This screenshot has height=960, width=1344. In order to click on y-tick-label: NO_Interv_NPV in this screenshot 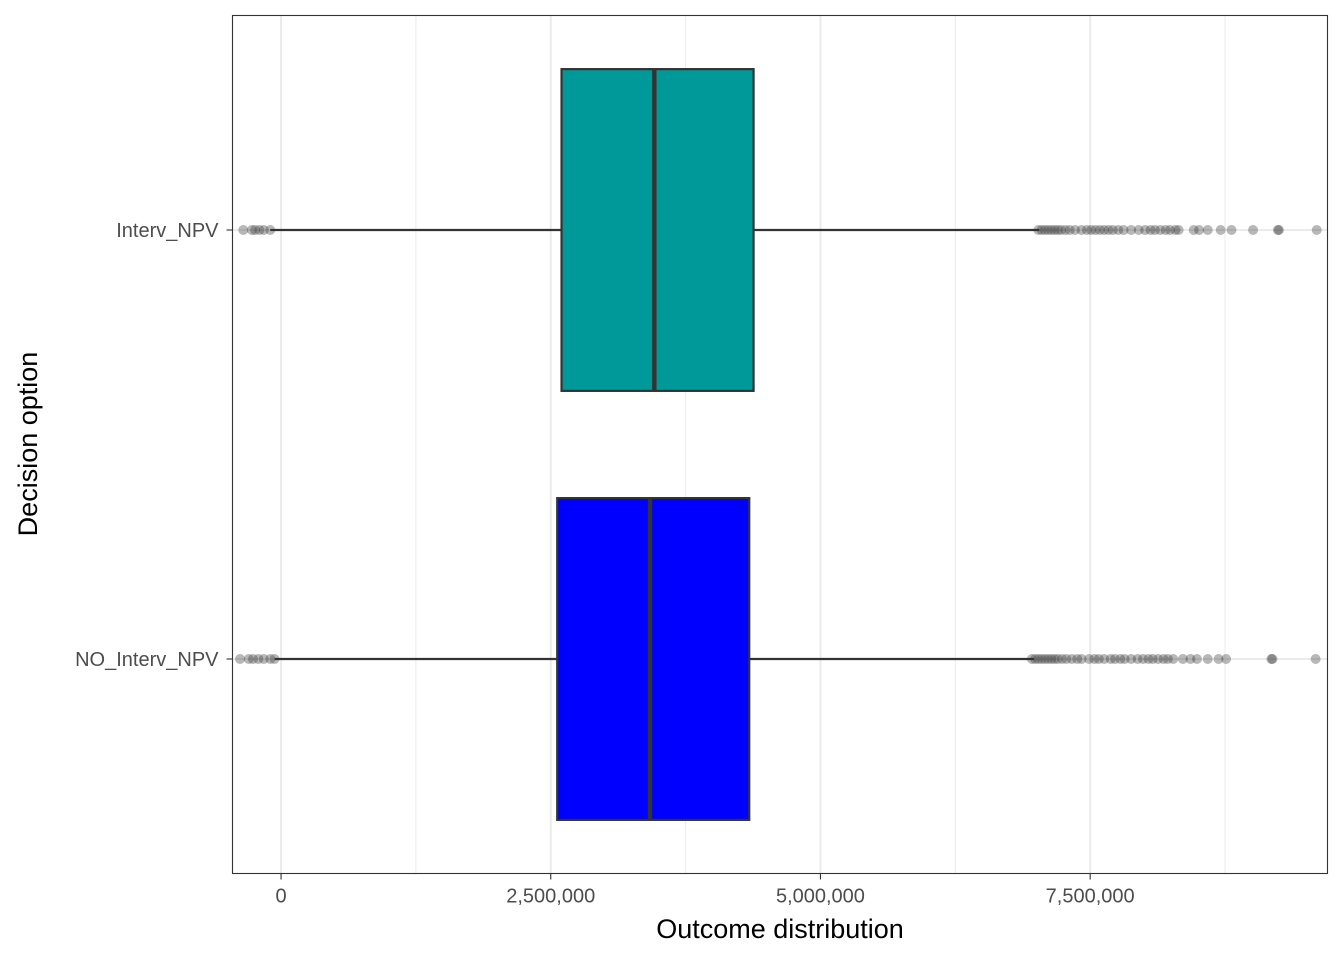, I will do `click(147, 660)`.